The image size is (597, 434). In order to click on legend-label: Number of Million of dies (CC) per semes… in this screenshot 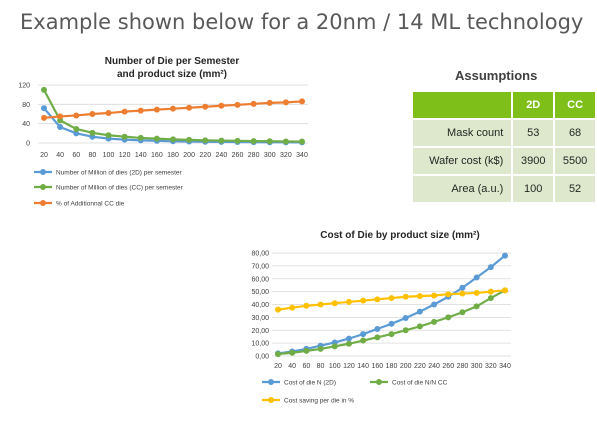, I will do `click(120, 188)`.